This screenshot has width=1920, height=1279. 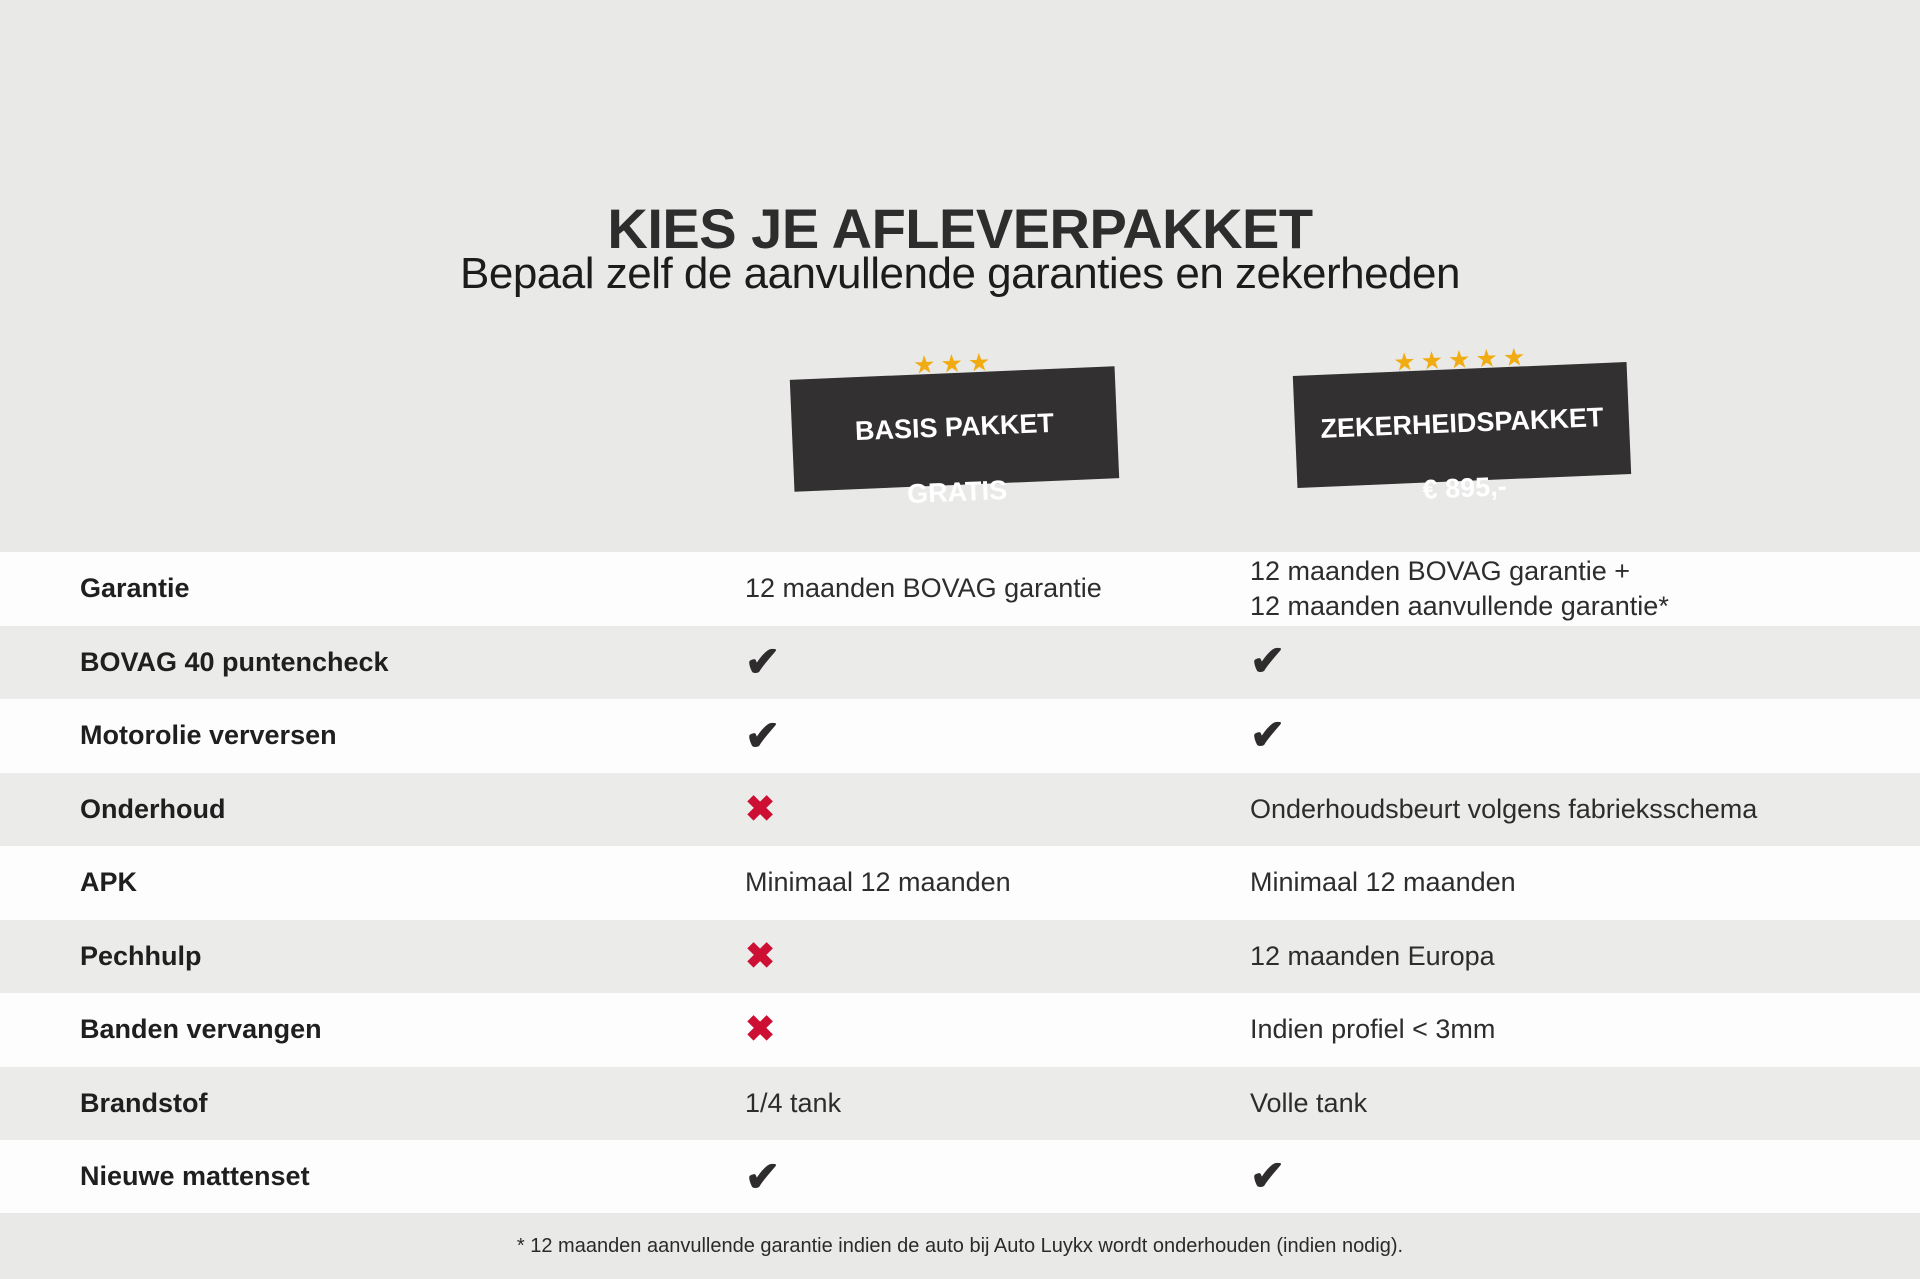 I want to click on star-rating-icon: ★★★, so click(x=954, y=364).